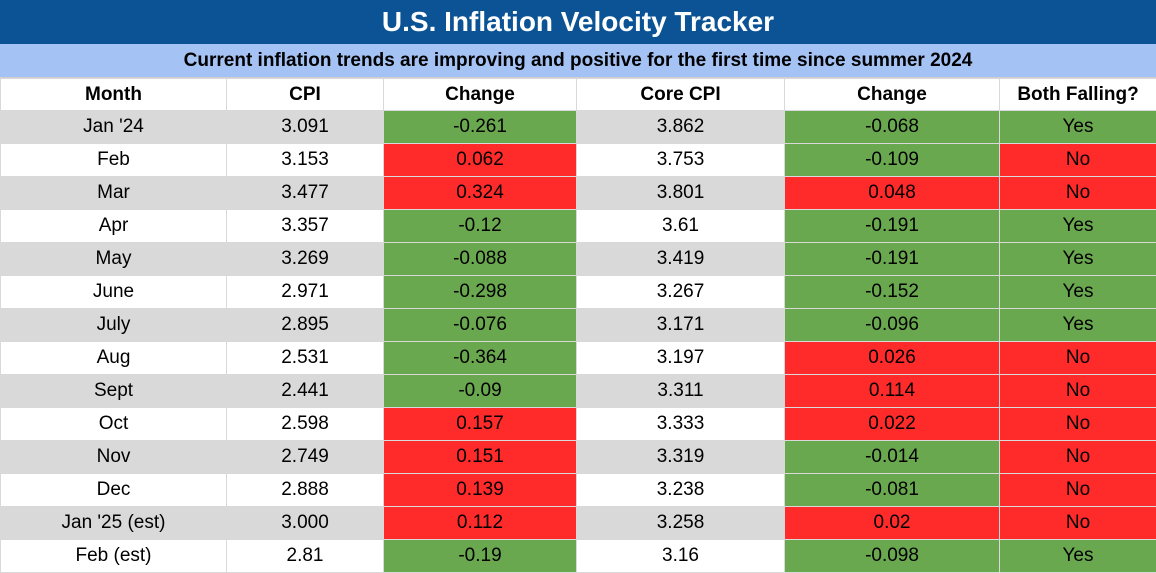 This screenshot has height=573, width=1156. What do you see at coordinates (305, 490) in the screenshot?
I see `cell-cpi: 2.888` at bounding box center [305, 490].